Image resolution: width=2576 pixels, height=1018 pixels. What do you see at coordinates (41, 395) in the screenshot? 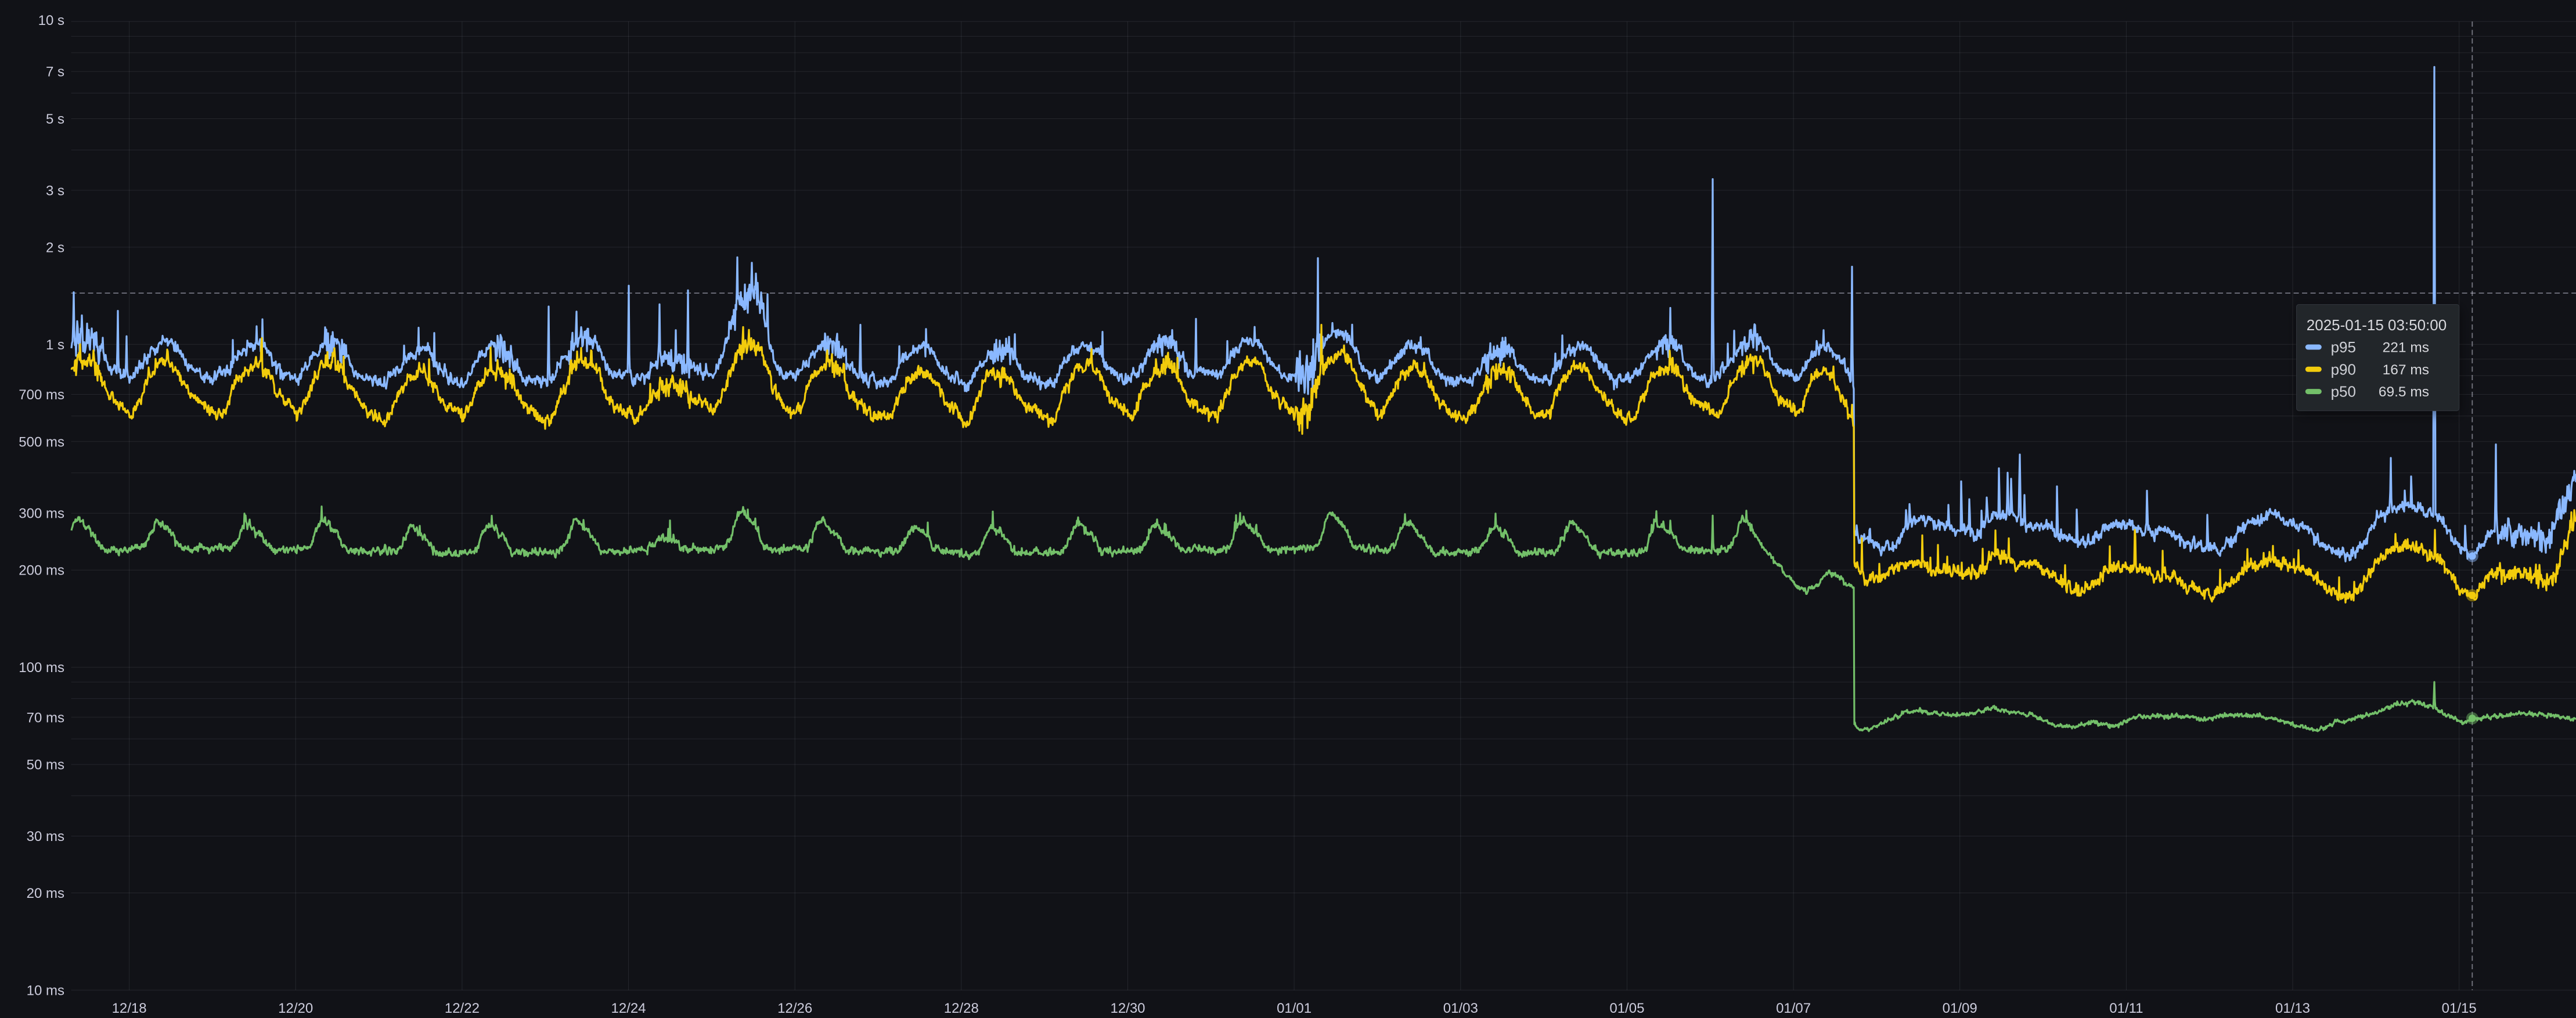
I see `svg-text: 700 ms` at bounding box center [41, 395].